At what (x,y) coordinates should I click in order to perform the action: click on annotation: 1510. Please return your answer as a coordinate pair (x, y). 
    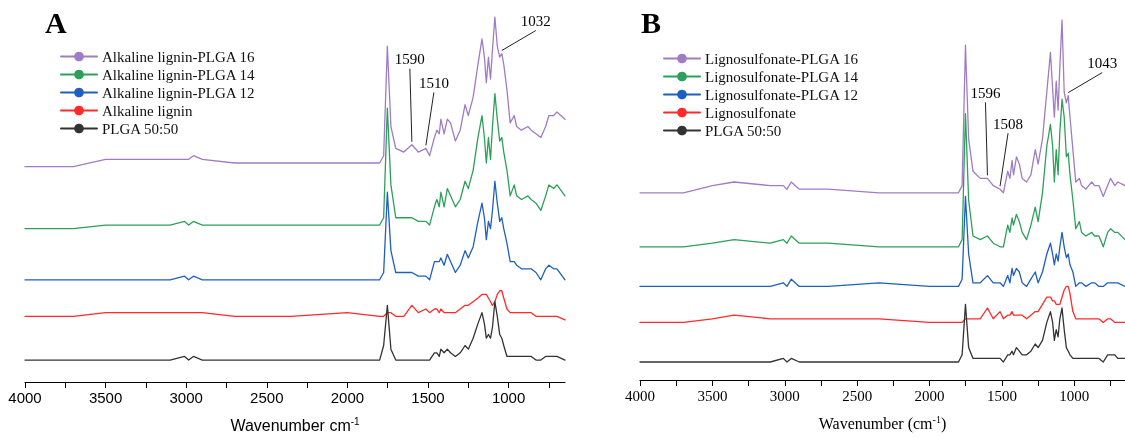
    Looking at the image, I should click on (433, 82).